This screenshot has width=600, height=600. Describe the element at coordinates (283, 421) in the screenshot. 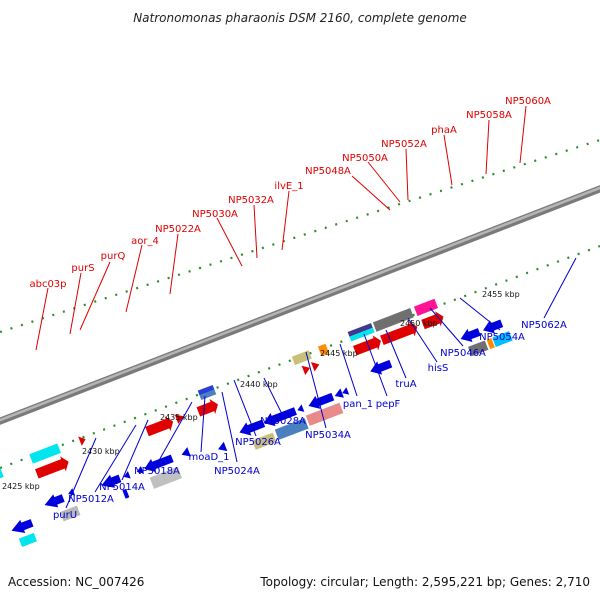

I see `gene-label-NP5028A: NP5028A` at that location.